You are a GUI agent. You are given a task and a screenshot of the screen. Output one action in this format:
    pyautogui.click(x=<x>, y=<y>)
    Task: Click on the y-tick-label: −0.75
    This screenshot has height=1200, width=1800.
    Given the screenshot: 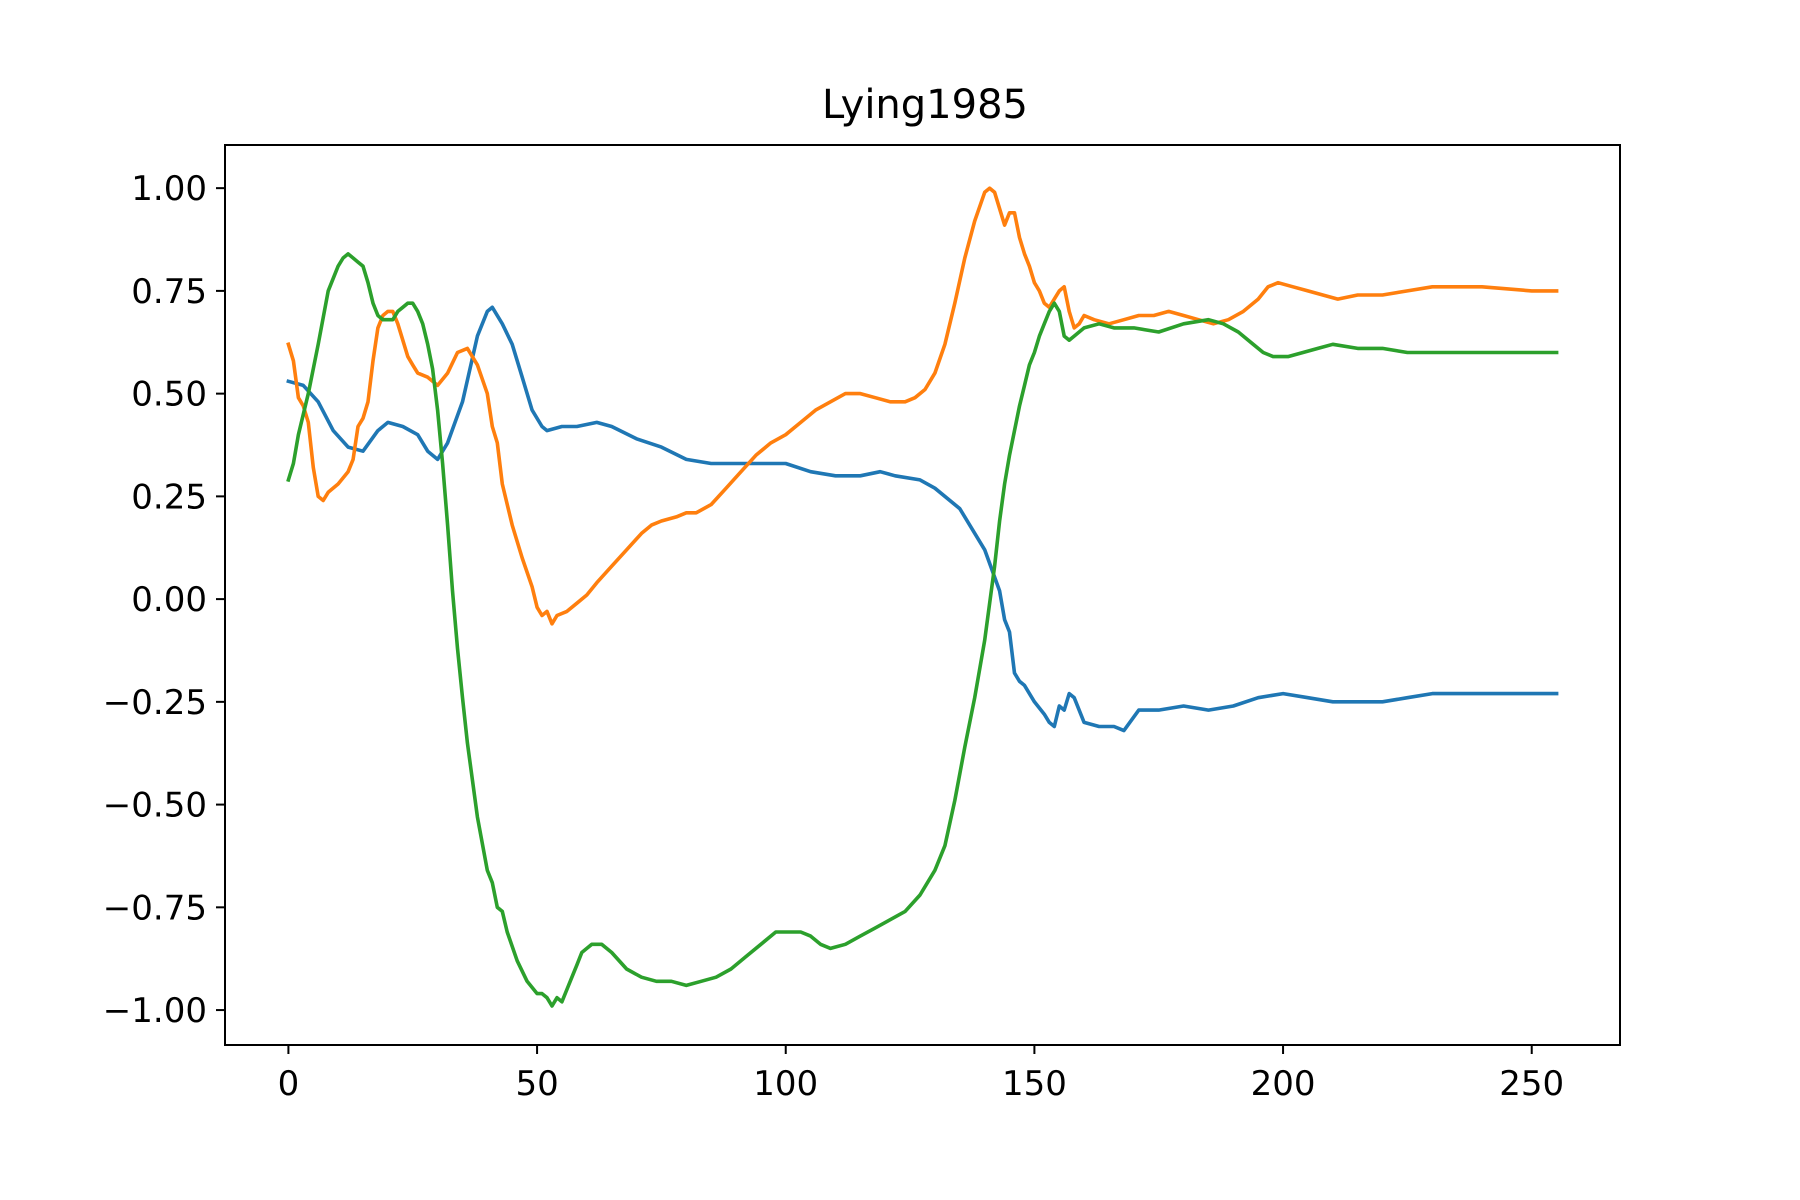 What is the action you would take?
    pyautogui.click(x=155, y=908)
    